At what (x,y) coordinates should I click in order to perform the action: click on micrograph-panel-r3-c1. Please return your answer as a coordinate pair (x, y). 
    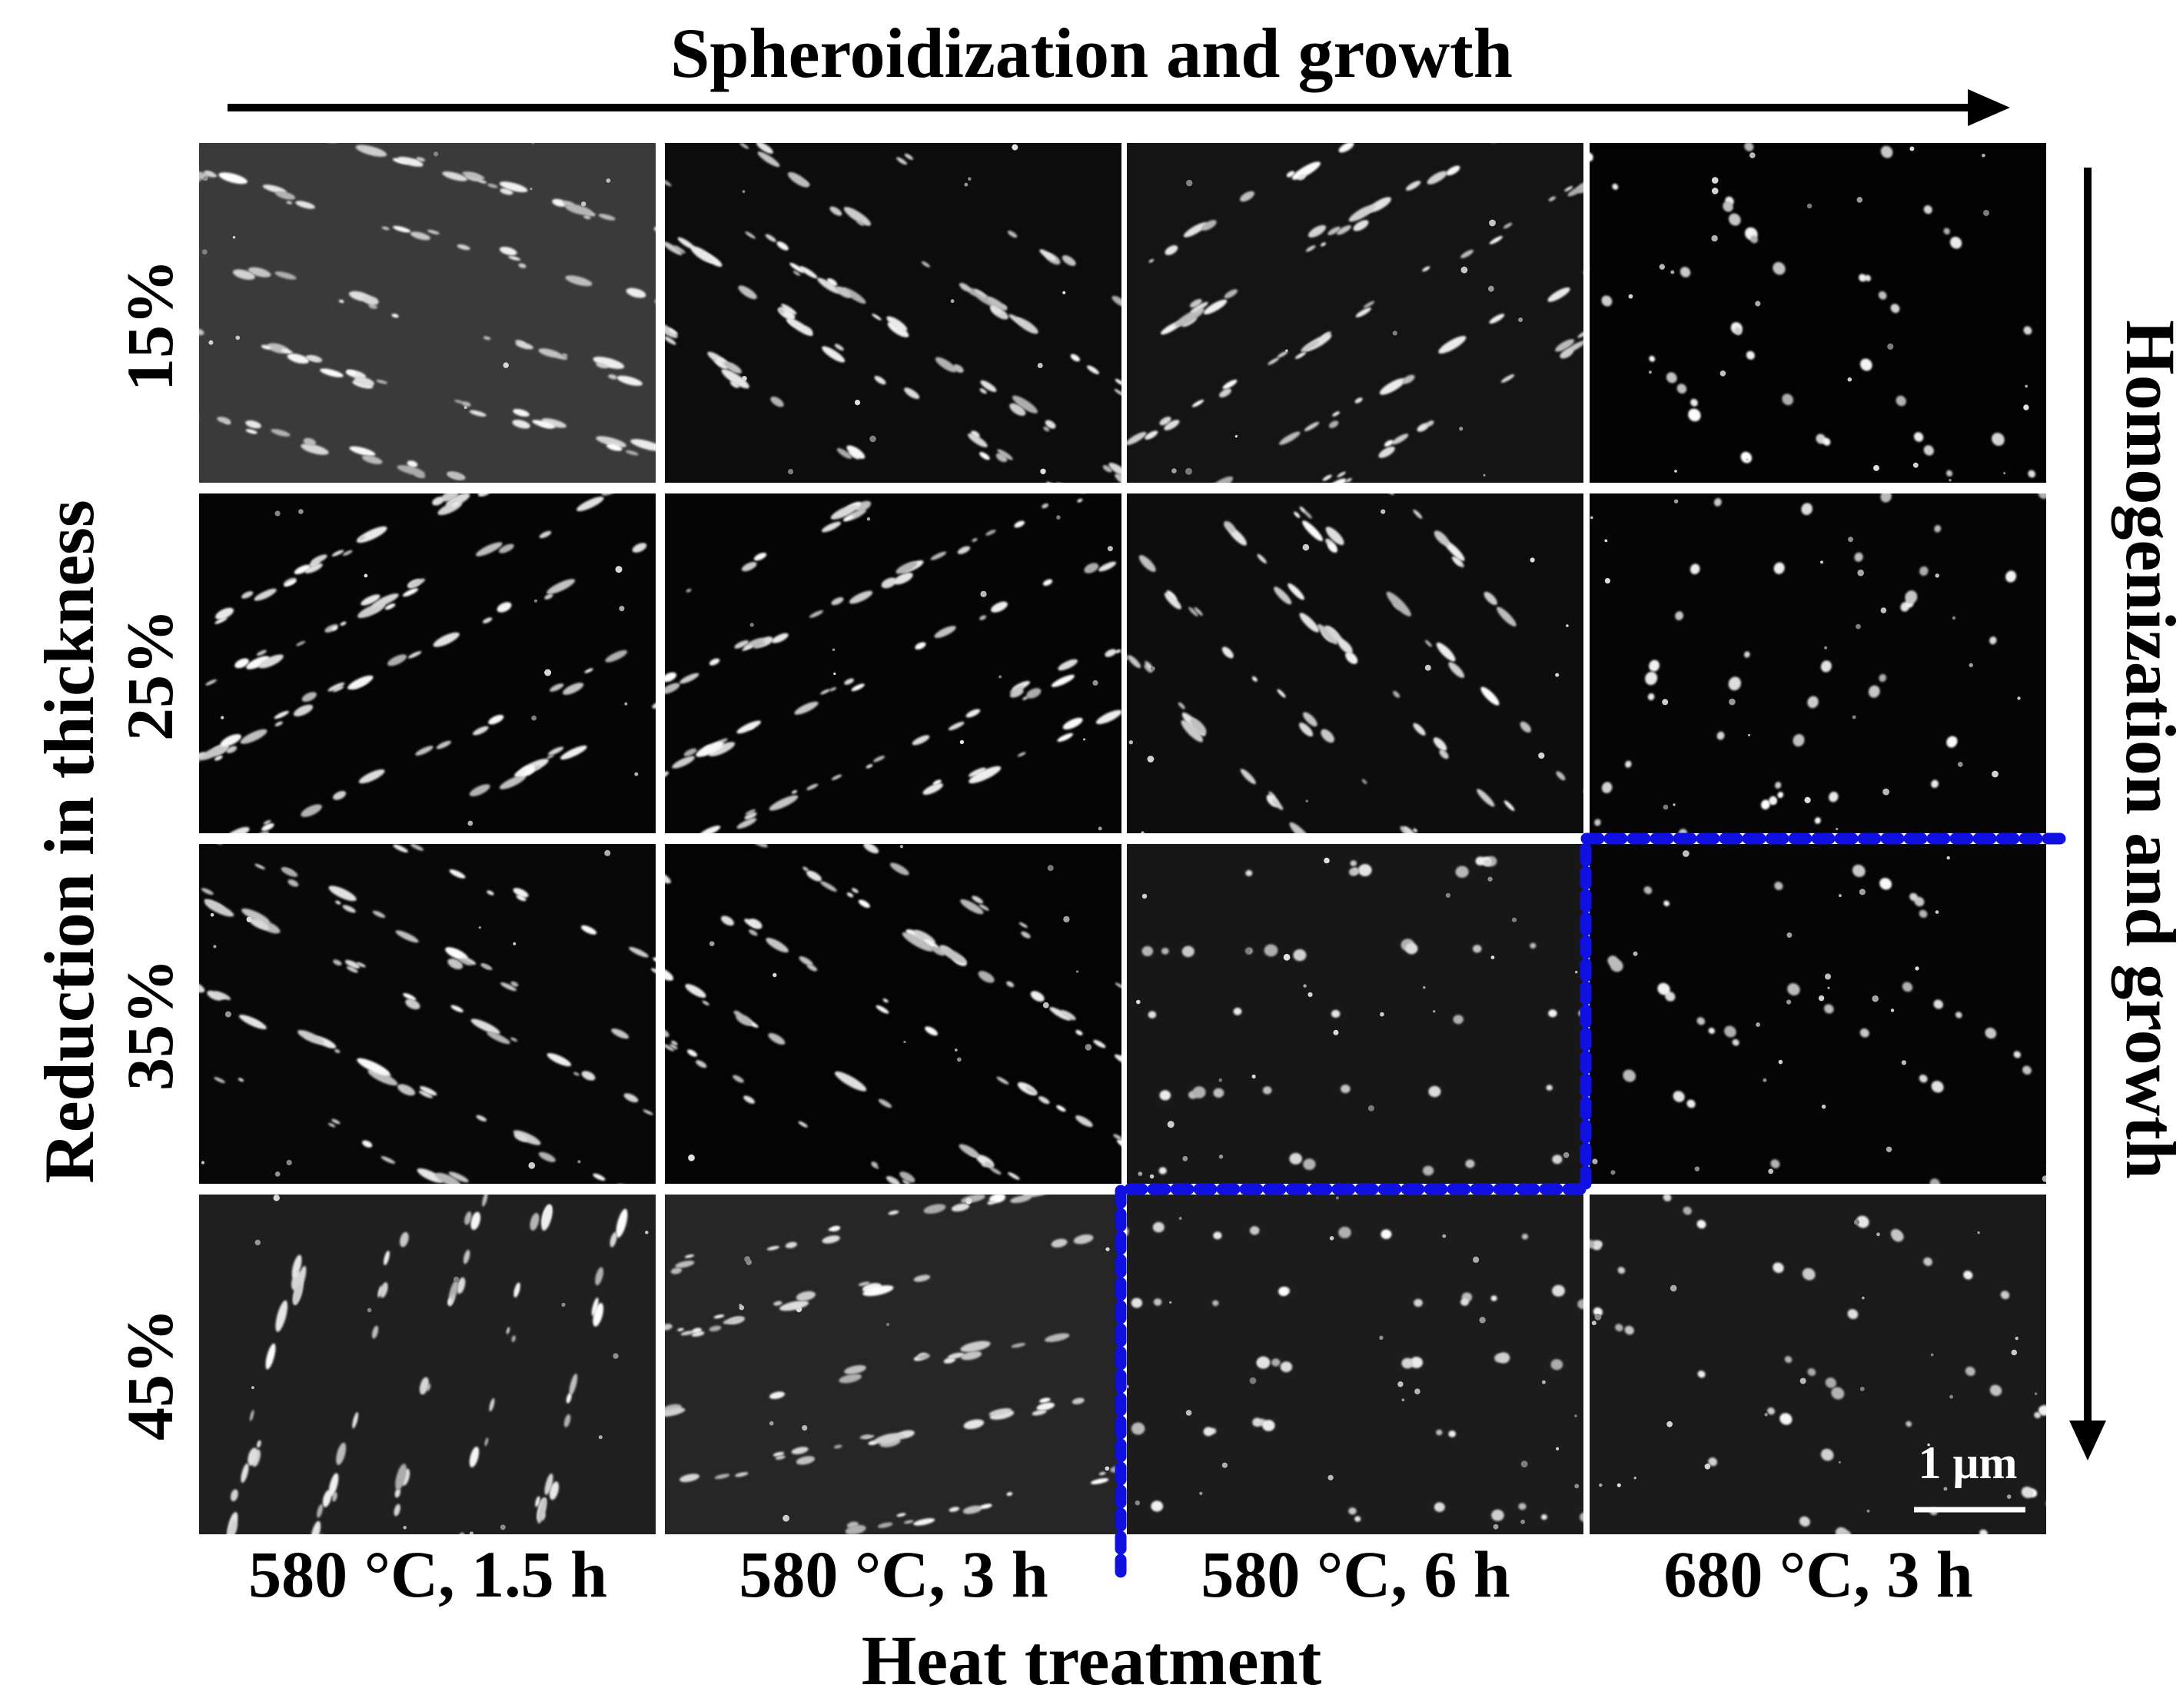
    Looking at the image, I should click on (428, 1014).